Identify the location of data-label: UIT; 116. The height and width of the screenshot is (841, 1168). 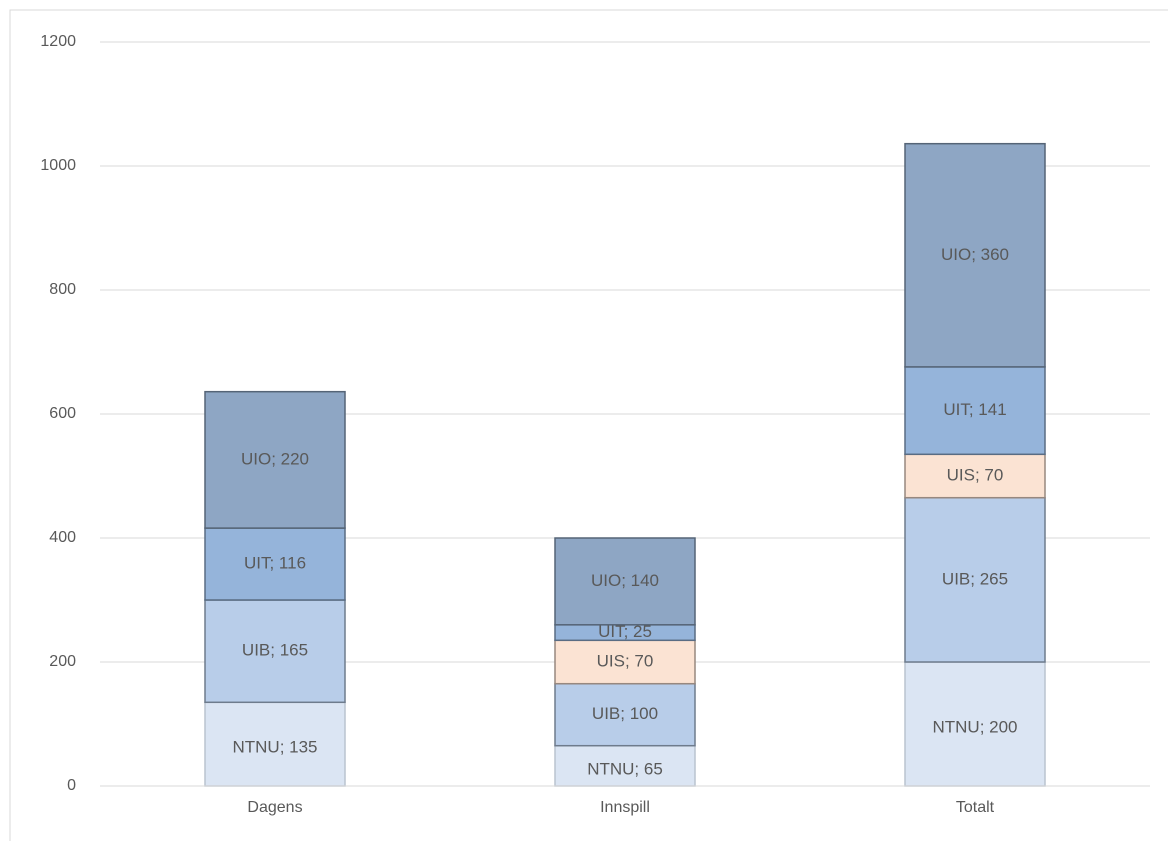
(275, 563).